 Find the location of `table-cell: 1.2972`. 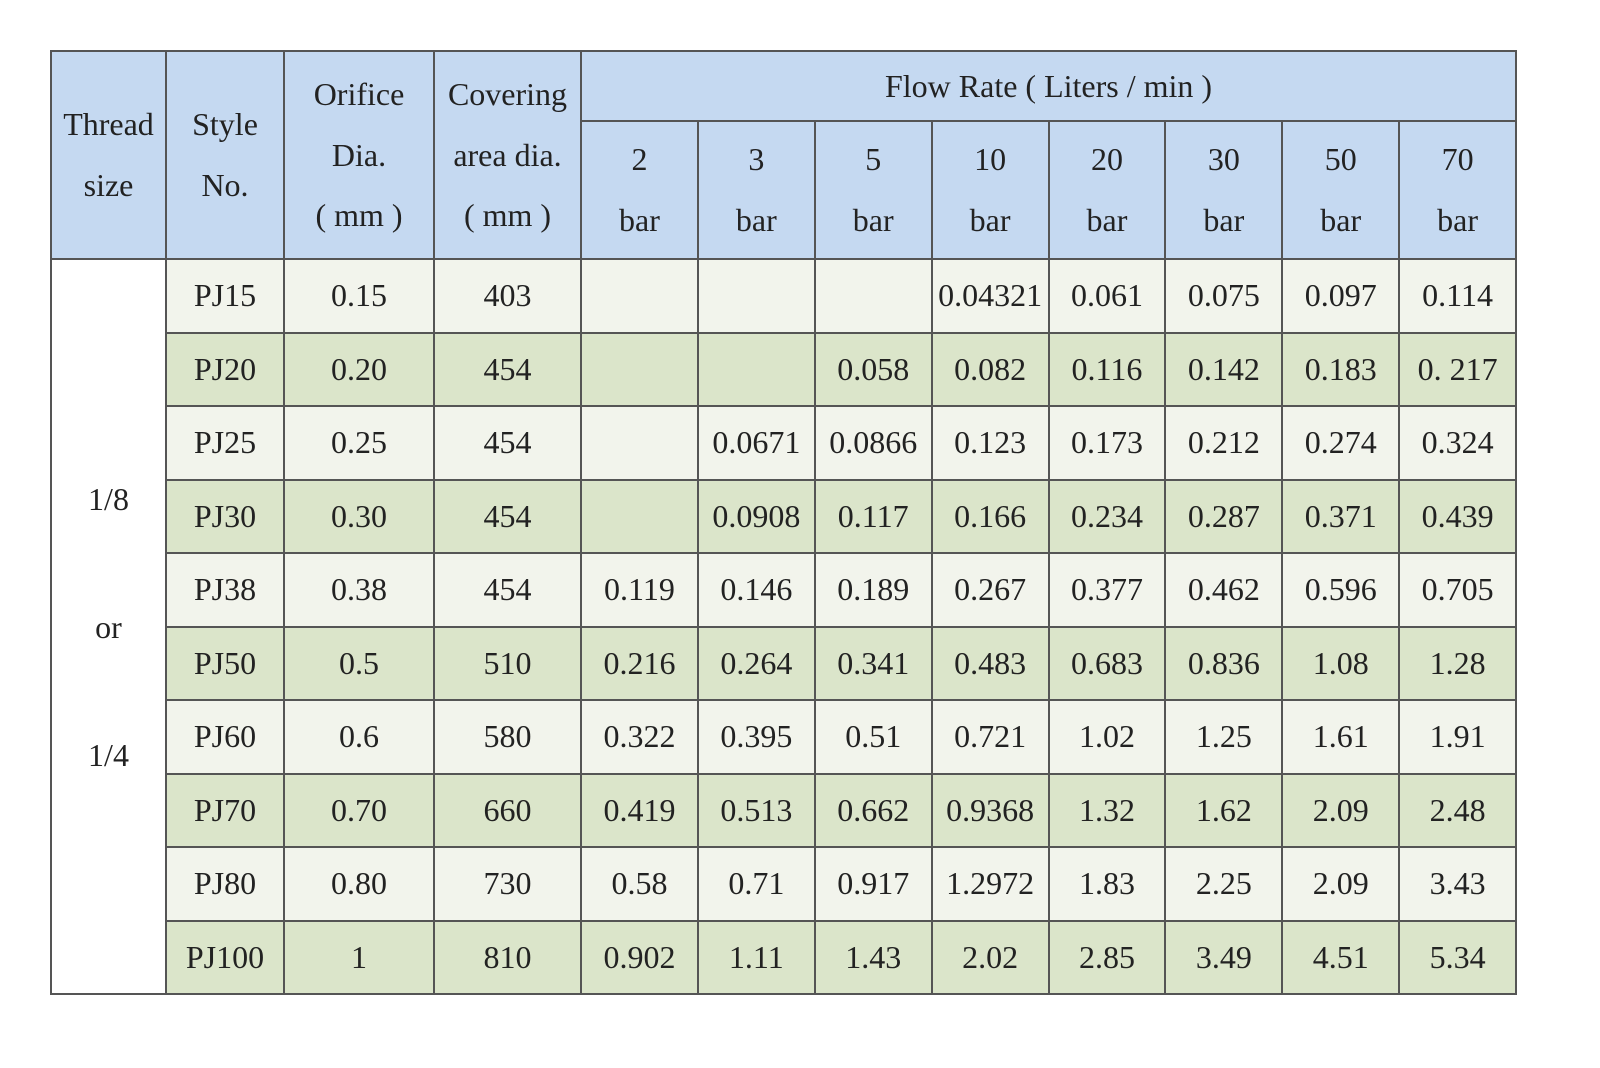

table-cell: 1.2972 is located at coordinates (990, 884).